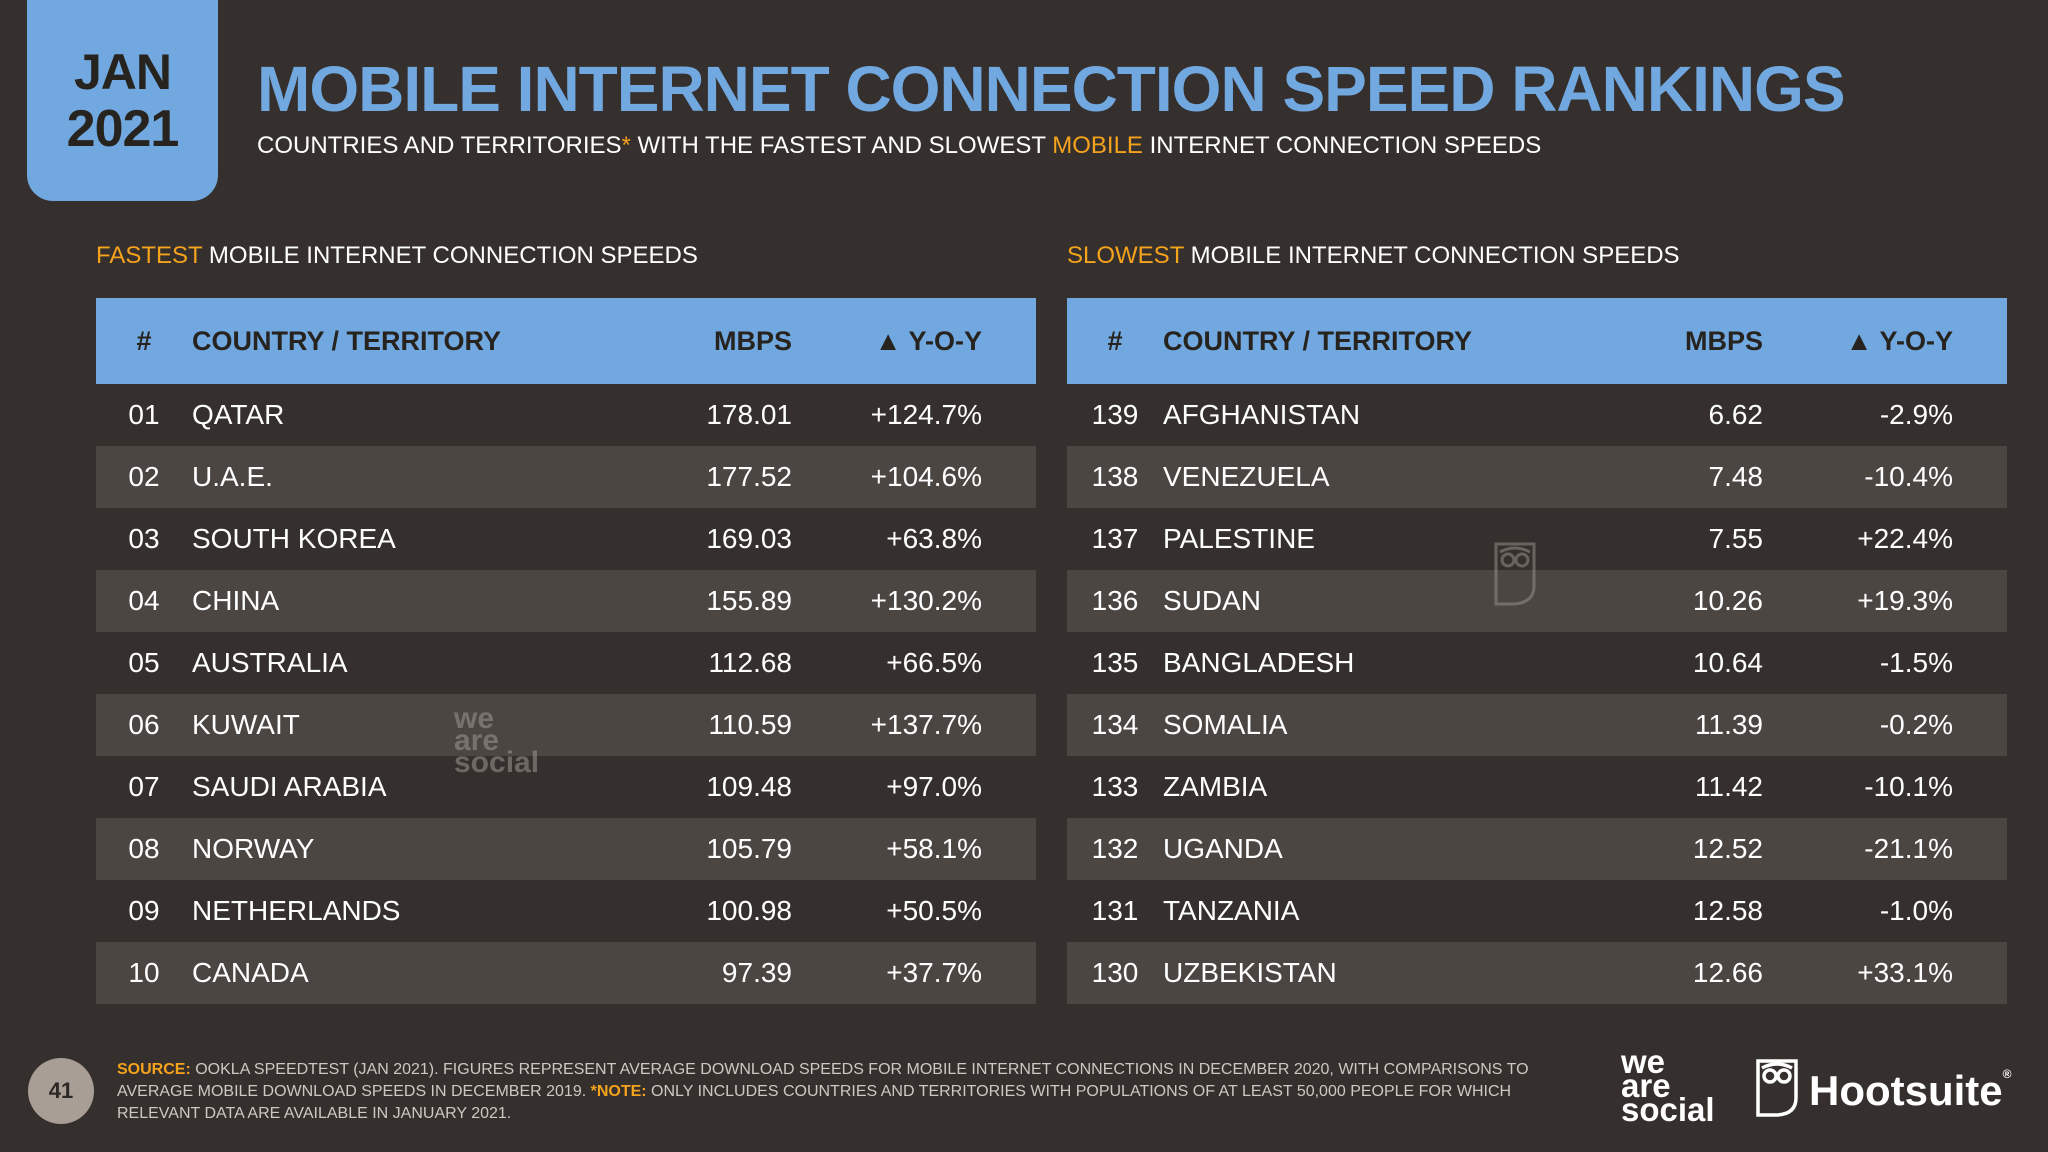 This screenshot has height=1152, width=2048. Describe the element at coordinates (934, 910) in the screenshot. I see `cell-yoy: +50.5%` at that location.